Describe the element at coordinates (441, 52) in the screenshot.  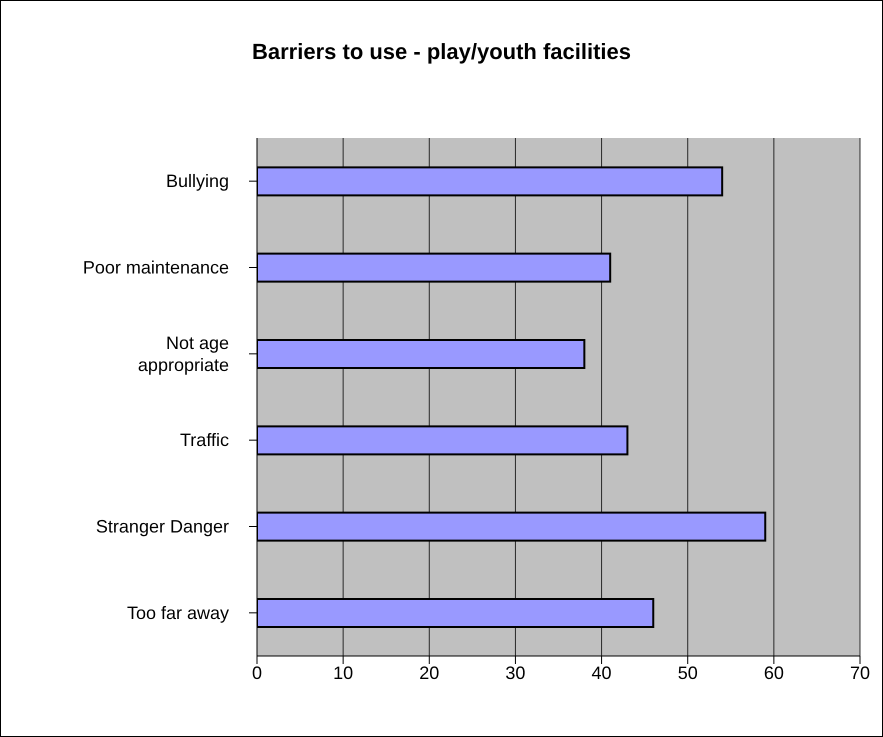
I see `chart-title: Barriers to use - play/youth facilities` at that location.